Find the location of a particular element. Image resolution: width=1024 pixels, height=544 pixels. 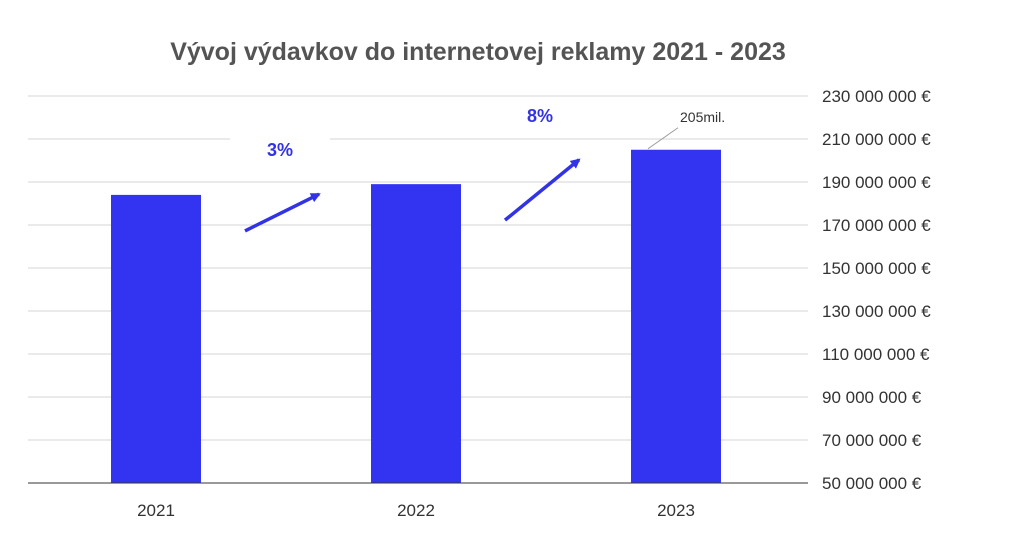

x-tick-label: 2023 is located at coordinates (676, 510).